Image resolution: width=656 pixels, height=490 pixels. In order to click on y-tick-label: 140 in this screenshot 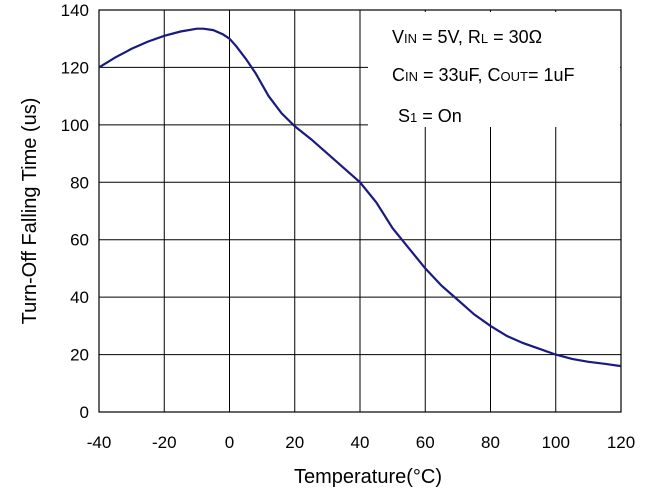, I will do `click(75, 10)`.